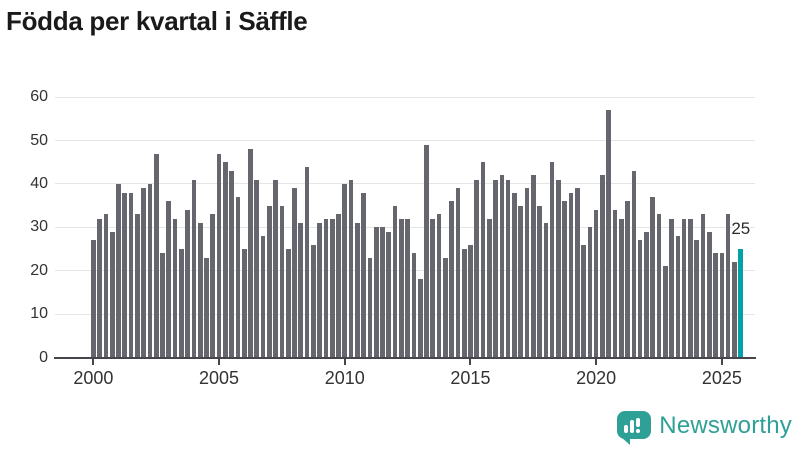 The width and height of the screenshot is (800, 450). What do you see at coordinates (741, 229) in the screenshot?
I see `latest-value-label: 25` at bounding box center [741, 229].